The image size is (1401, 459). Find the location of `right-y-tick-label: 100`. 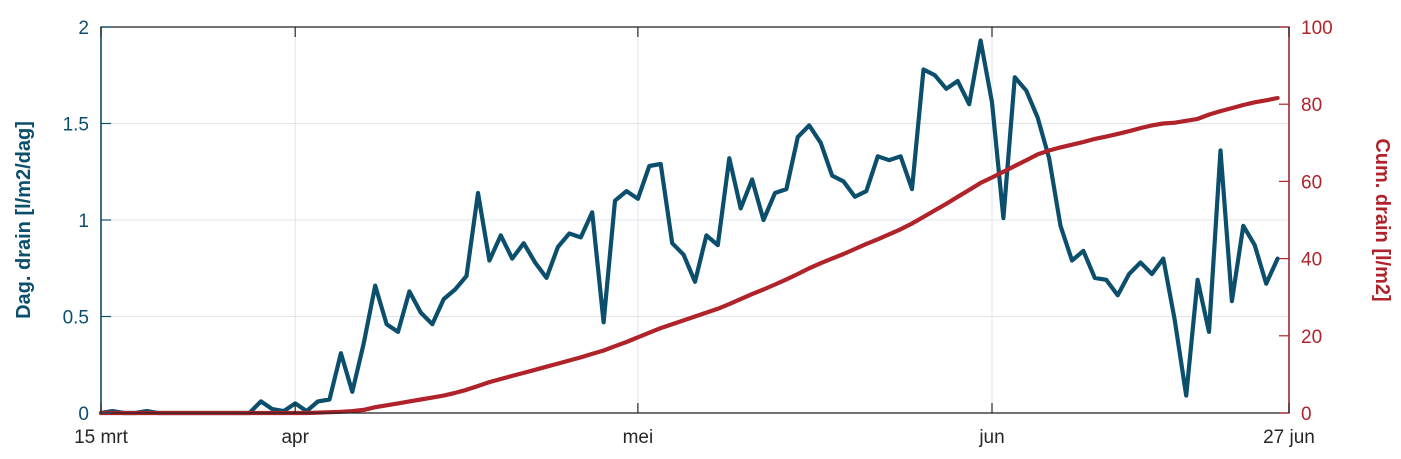

right-y-tick-label: 100 is located at coordinates (1317, 28).